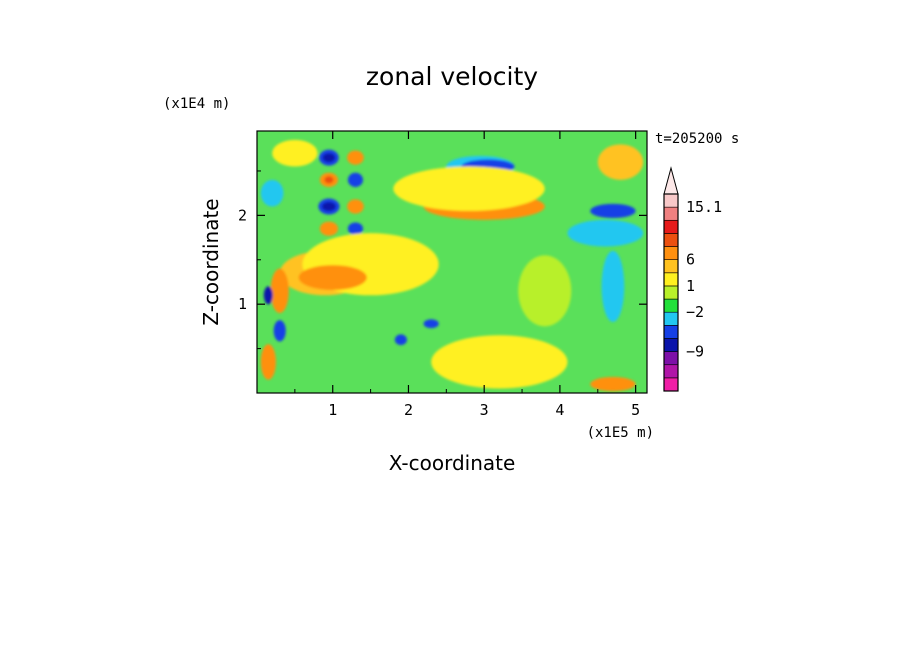  I want to click on chart-title: zonal velocity, so click(452, 76).